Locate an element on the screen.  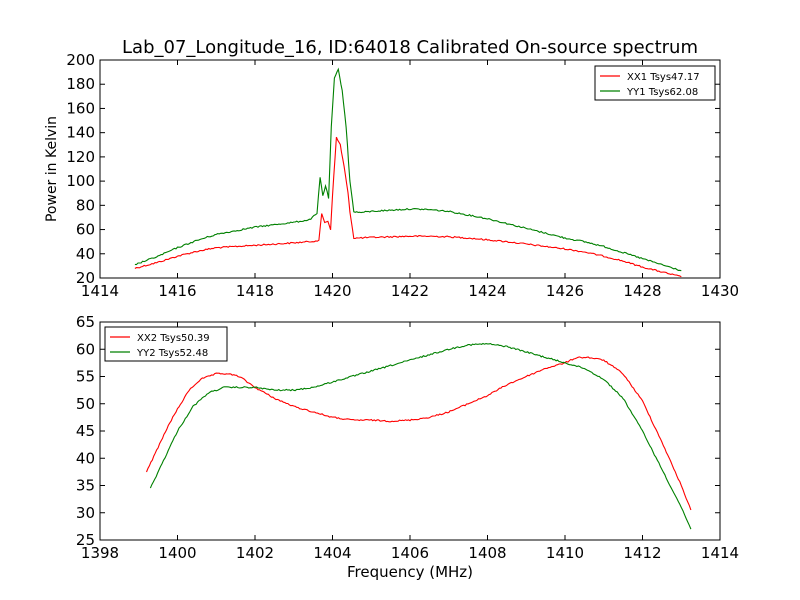
x-tick-label: 1398 is located at coordinates (100, 553).